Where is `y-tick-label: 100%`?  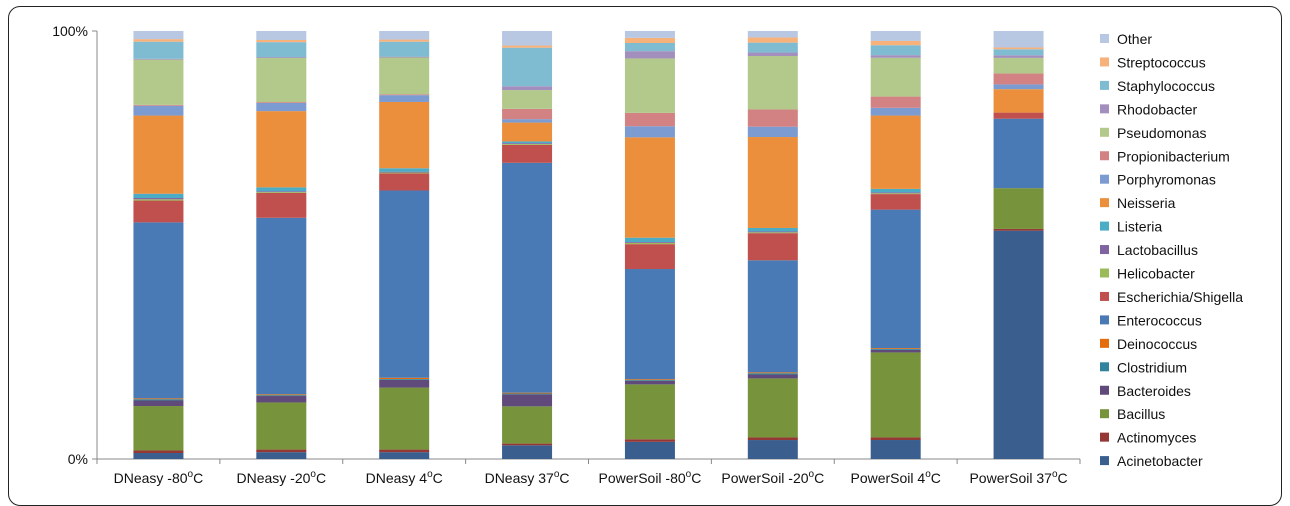
y-tick-label: 100% is located at coordinates (70, 31).